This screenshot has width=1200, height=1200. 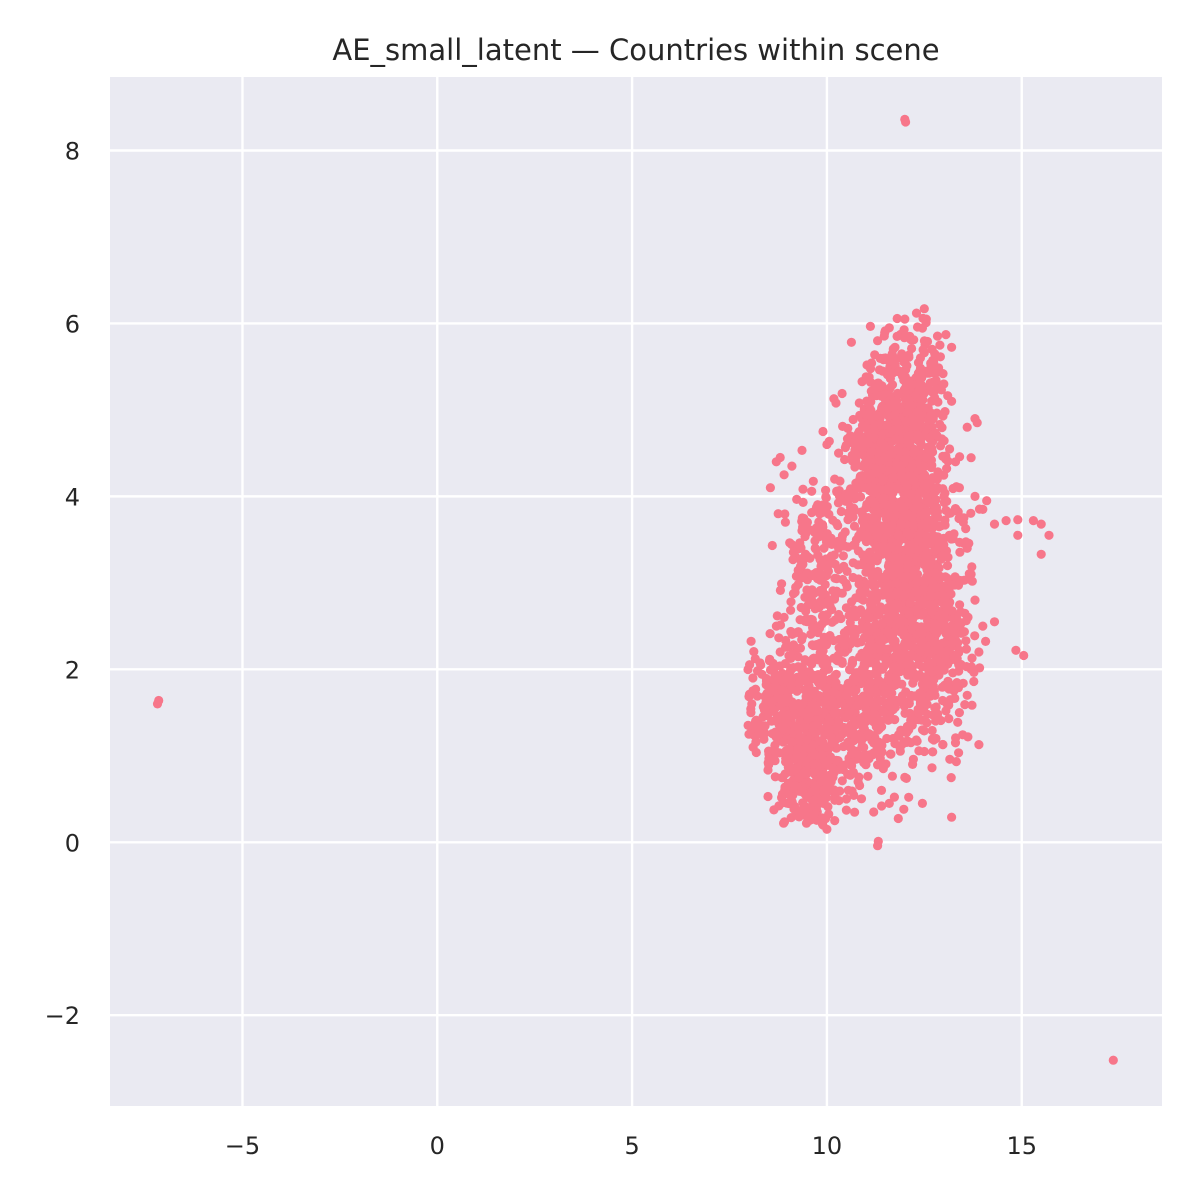 What do you see at coordinates (631, 1146) in the screenshot?
I see `x-tick-label: 5` at bounding box center [631, 1146].